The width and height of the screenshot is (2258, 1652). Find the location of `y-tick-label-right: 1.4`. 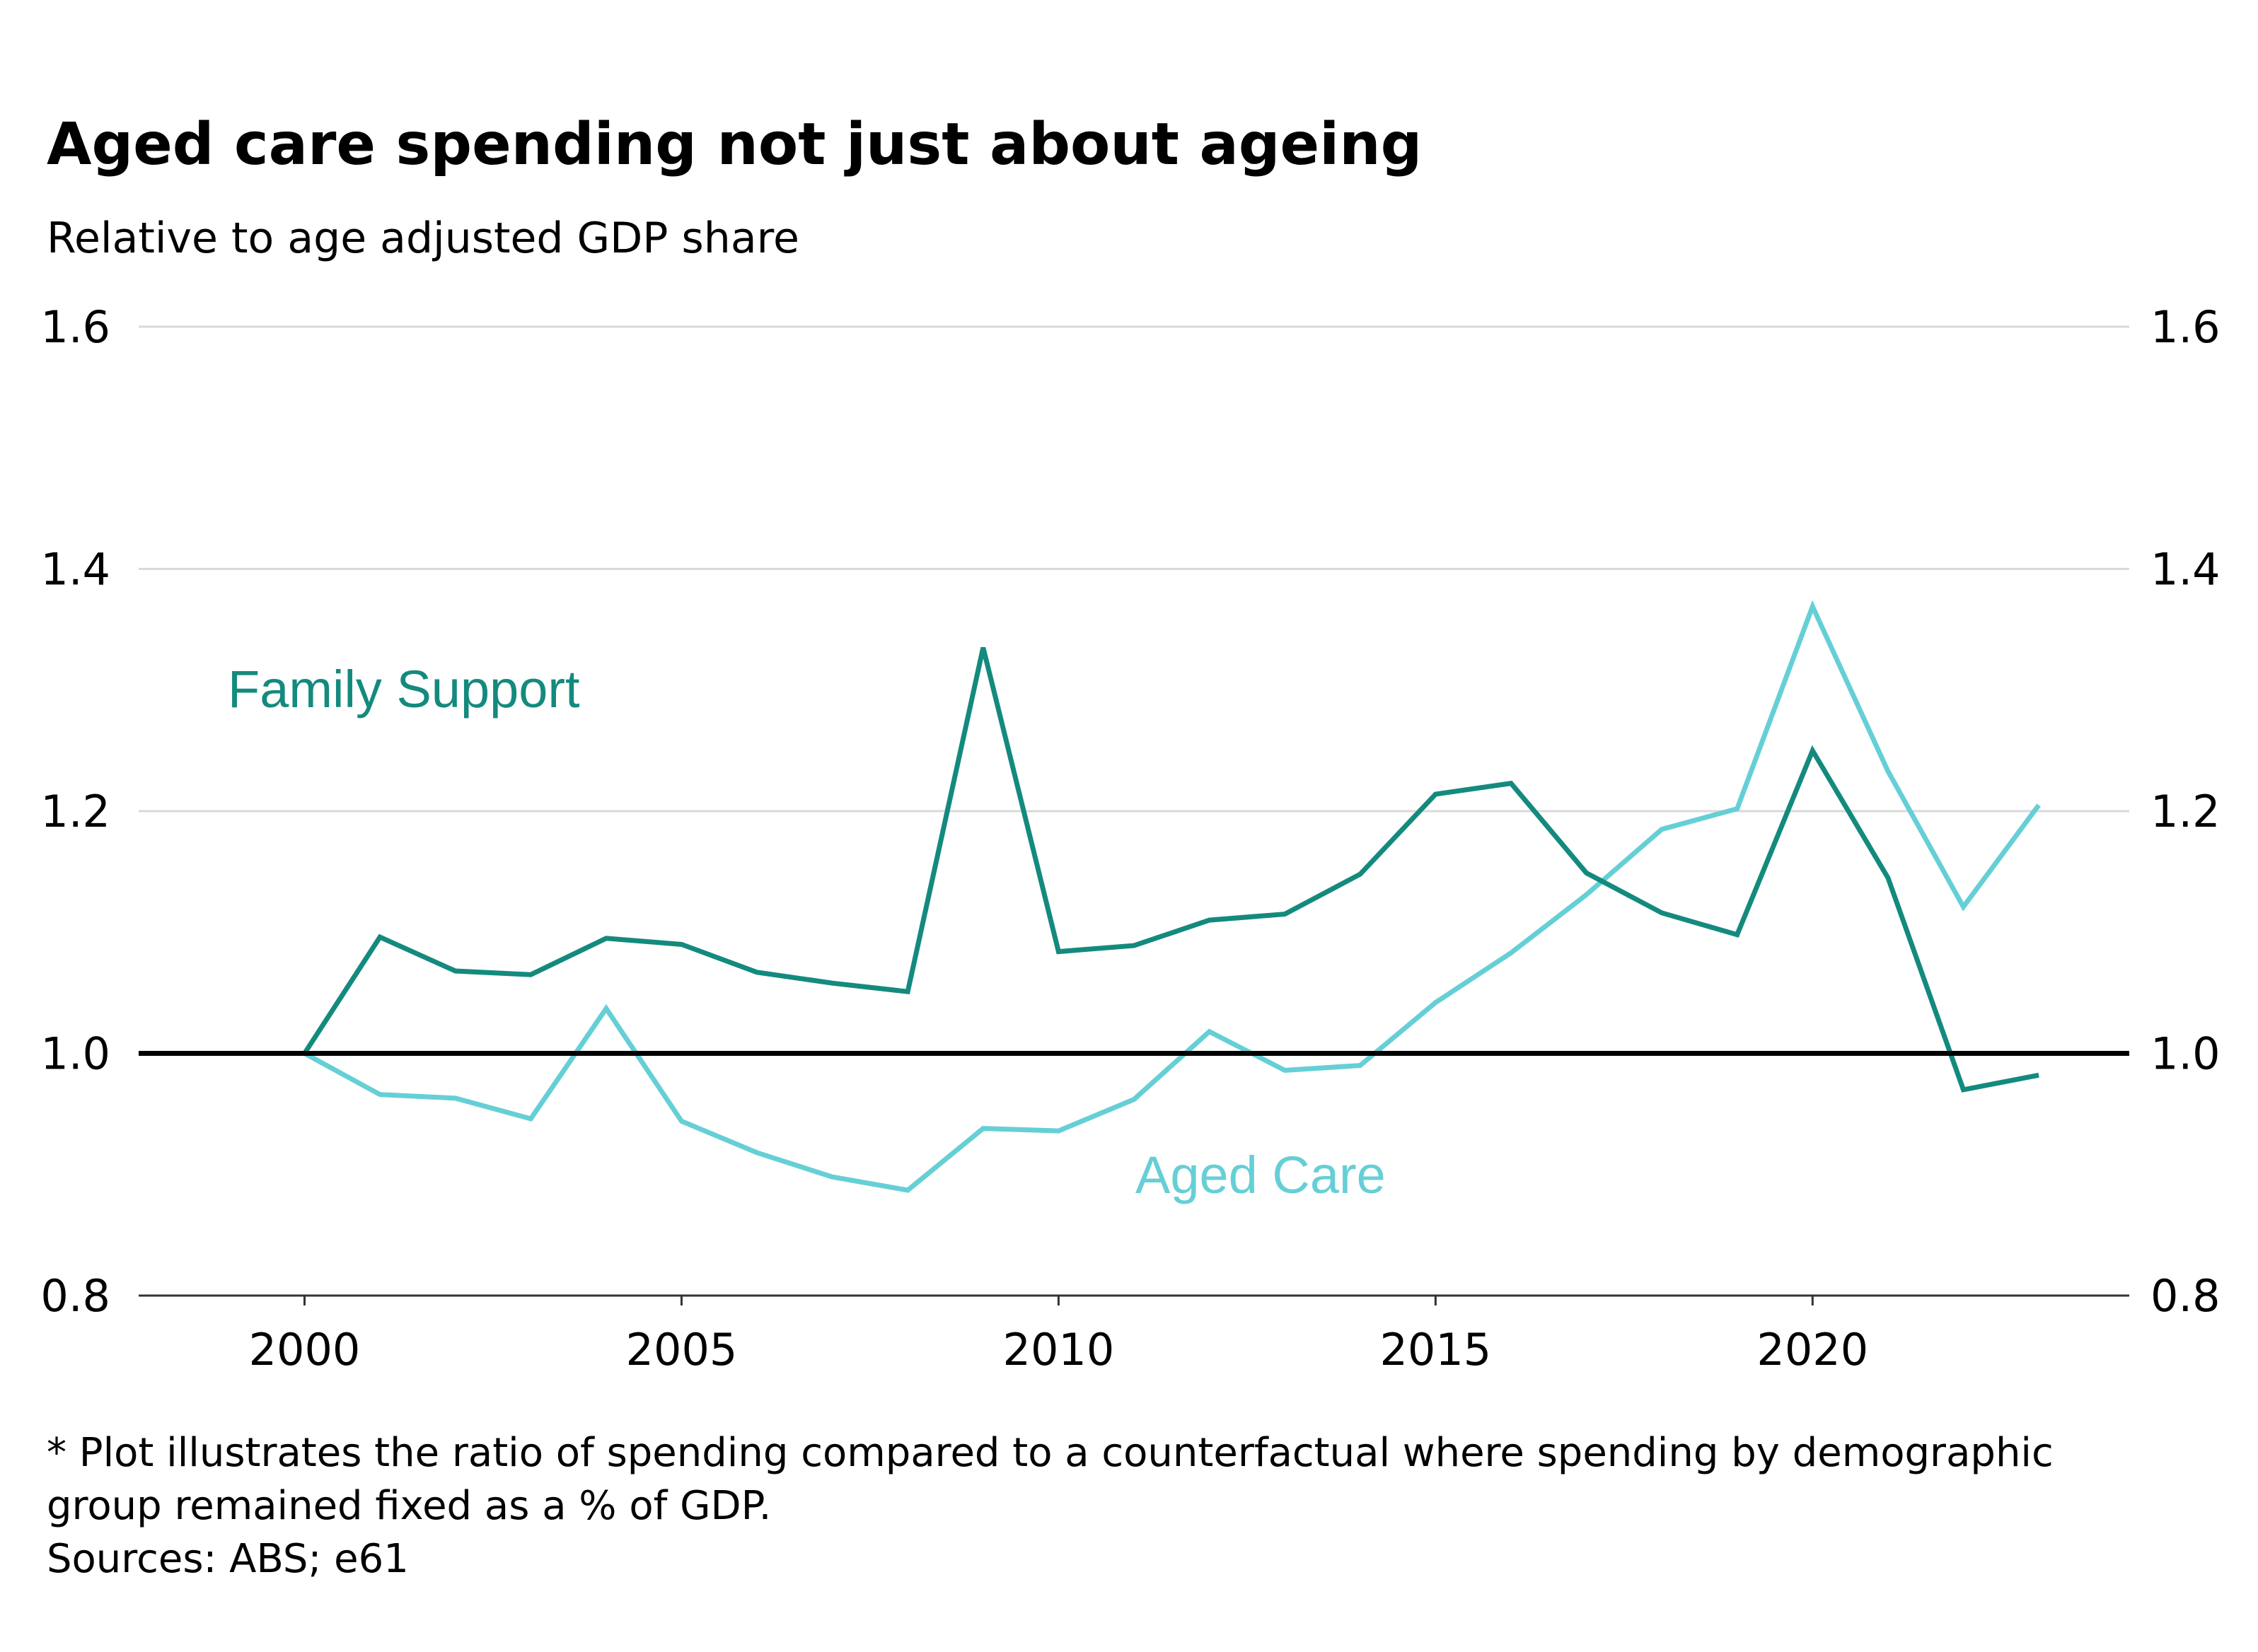

y-tick-label-right: 1.4 is located at coordinates (2185, 569).